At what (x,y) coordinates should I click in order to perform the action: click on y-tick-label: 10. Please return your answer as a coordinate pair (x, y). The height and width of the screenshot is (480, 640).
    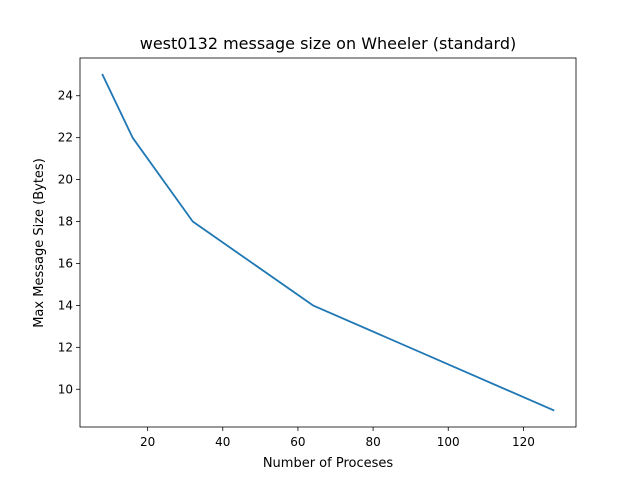
    Looking at the image, I should click on (65, 389).